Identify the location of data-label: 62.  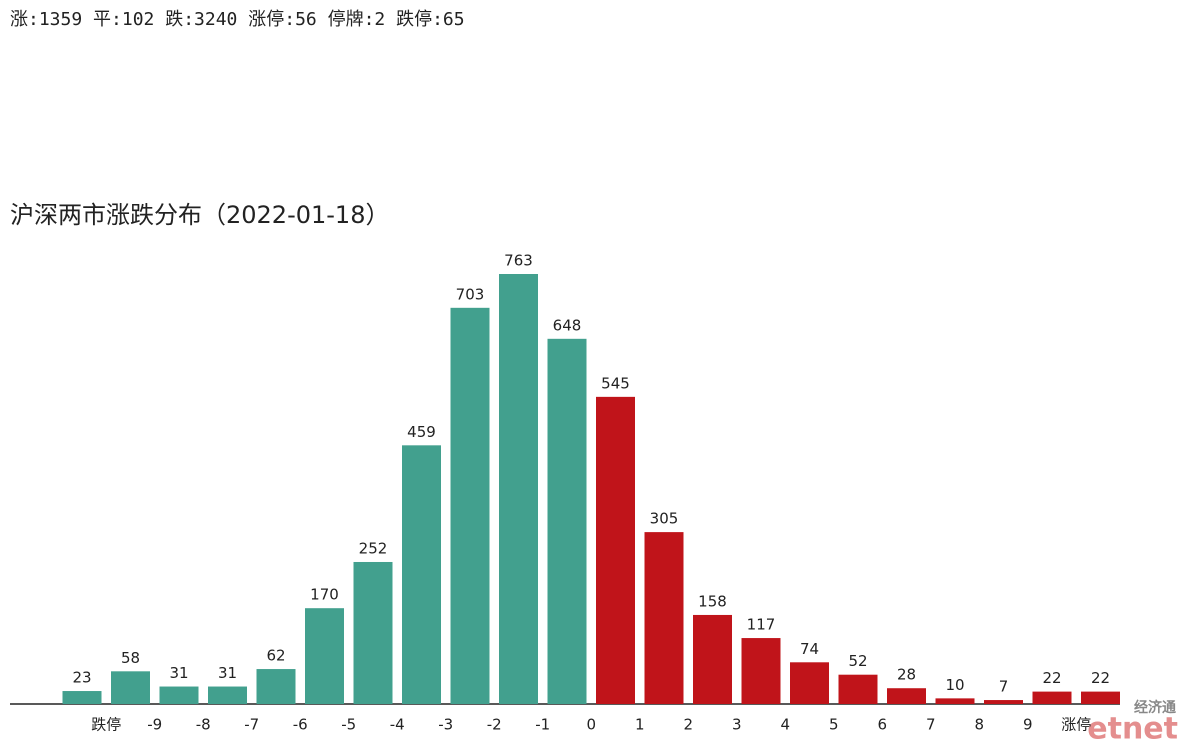
(275, 656).